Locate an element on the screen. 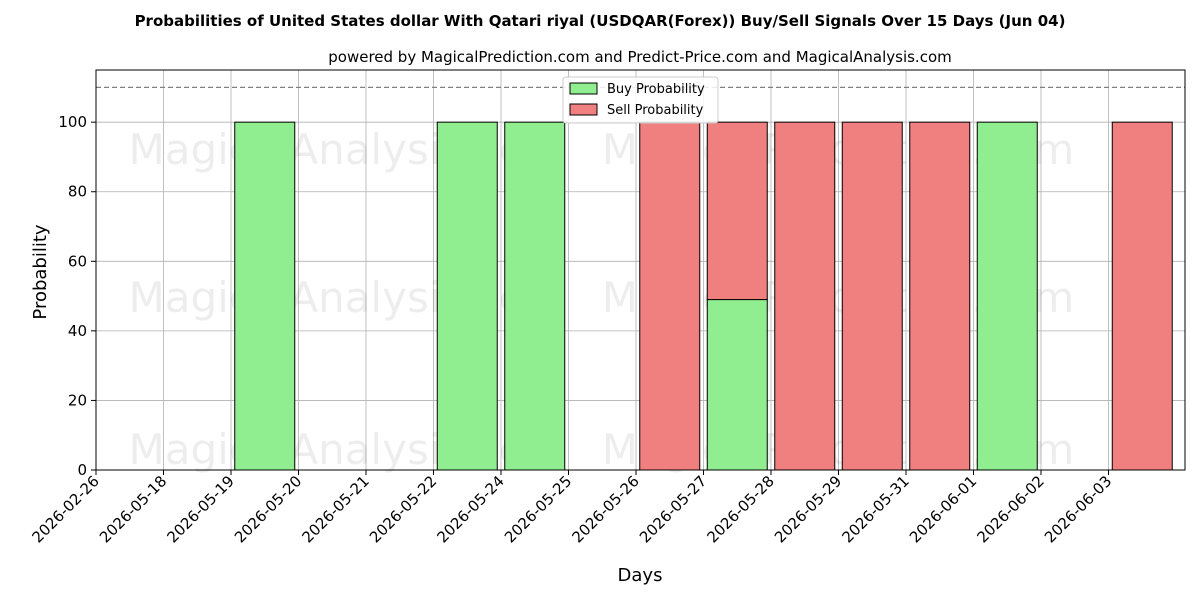 Image resolution: width=1200 pixels, height=600 pixels. y-tick-label: 20 is located at coordinates (77, 400).